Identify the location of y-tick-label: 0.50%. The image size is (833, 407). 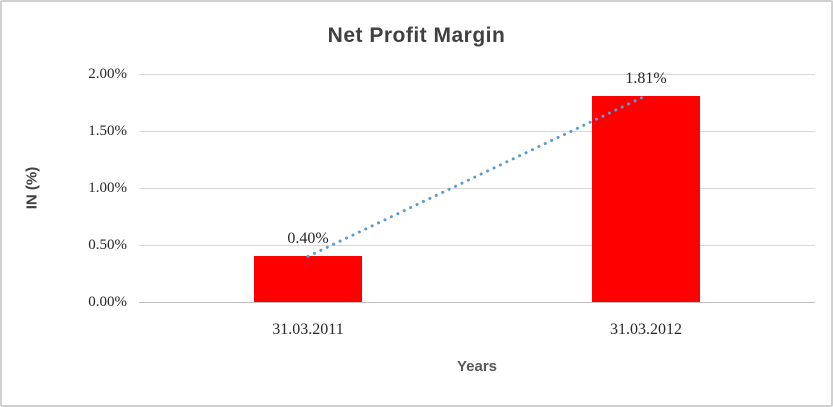
(107, 245).